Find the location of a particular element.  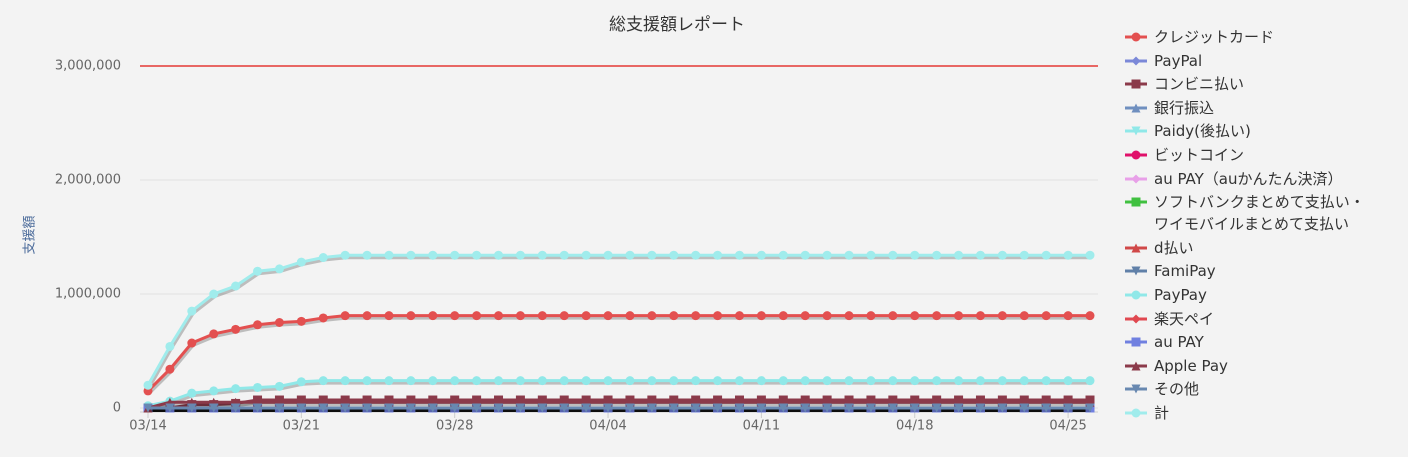

x-tick-label: 03/14 is located at coordinates (147, 426).